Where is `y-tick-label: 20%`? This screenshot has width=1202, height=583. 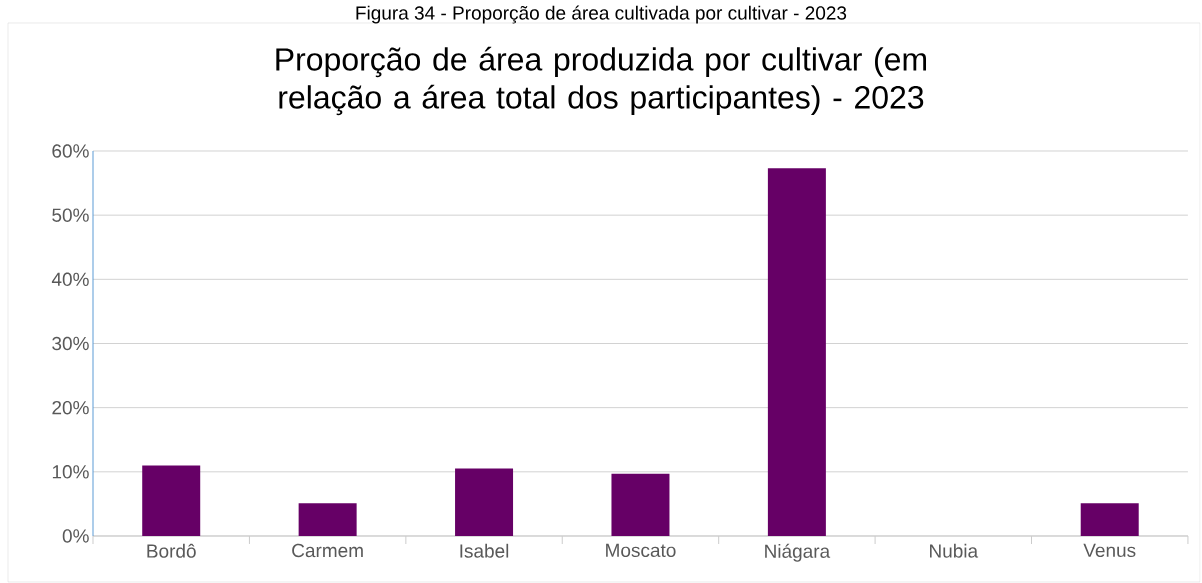 y-tick-label: 20% is located at coordinates (70, 407).